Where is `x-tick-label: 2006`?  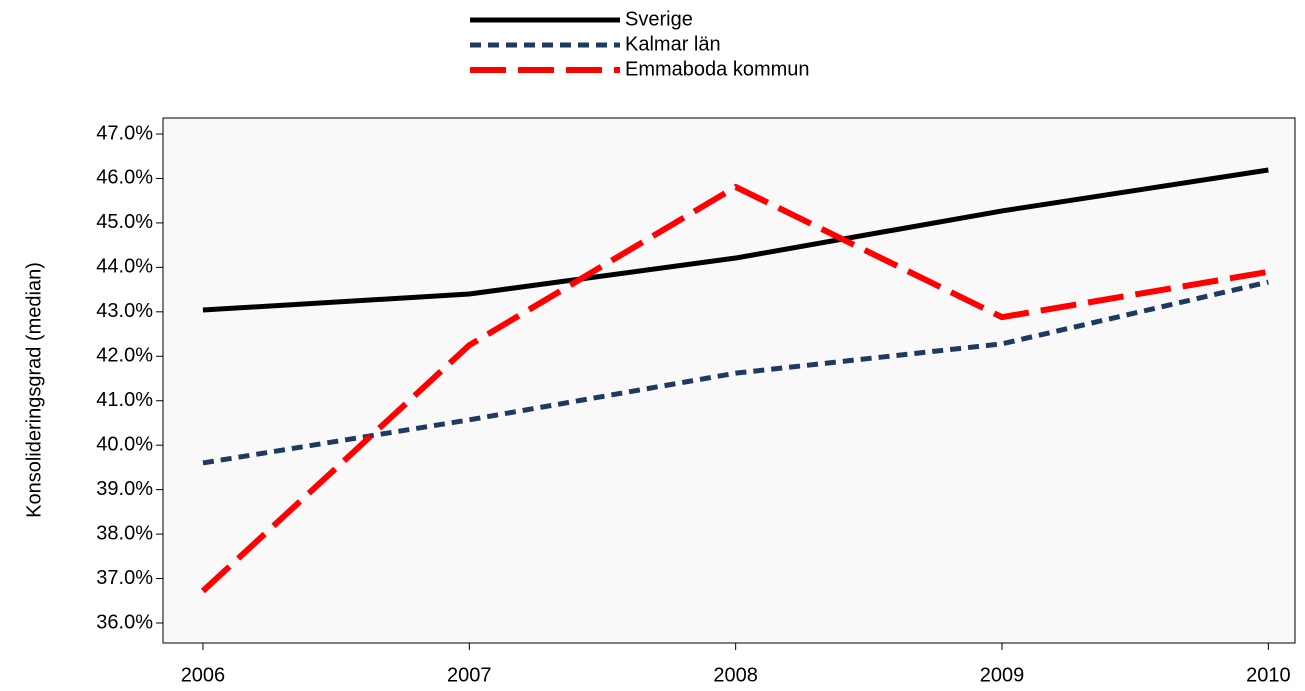 x-tick-label: 2006 is located at coordinates (203, 675).